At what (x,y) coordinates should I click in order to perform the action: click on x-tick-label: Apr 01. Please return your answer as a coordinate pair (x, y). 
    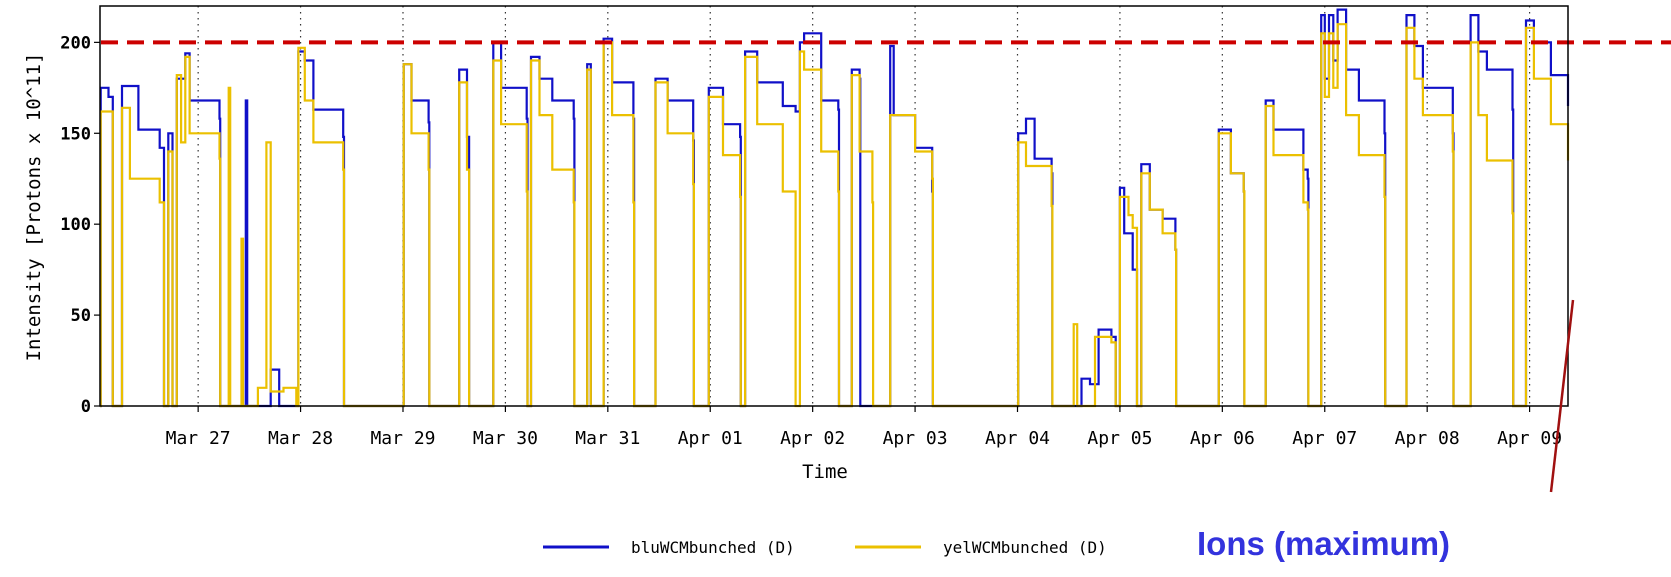
    Looking at the image, I should click on (710, 438).